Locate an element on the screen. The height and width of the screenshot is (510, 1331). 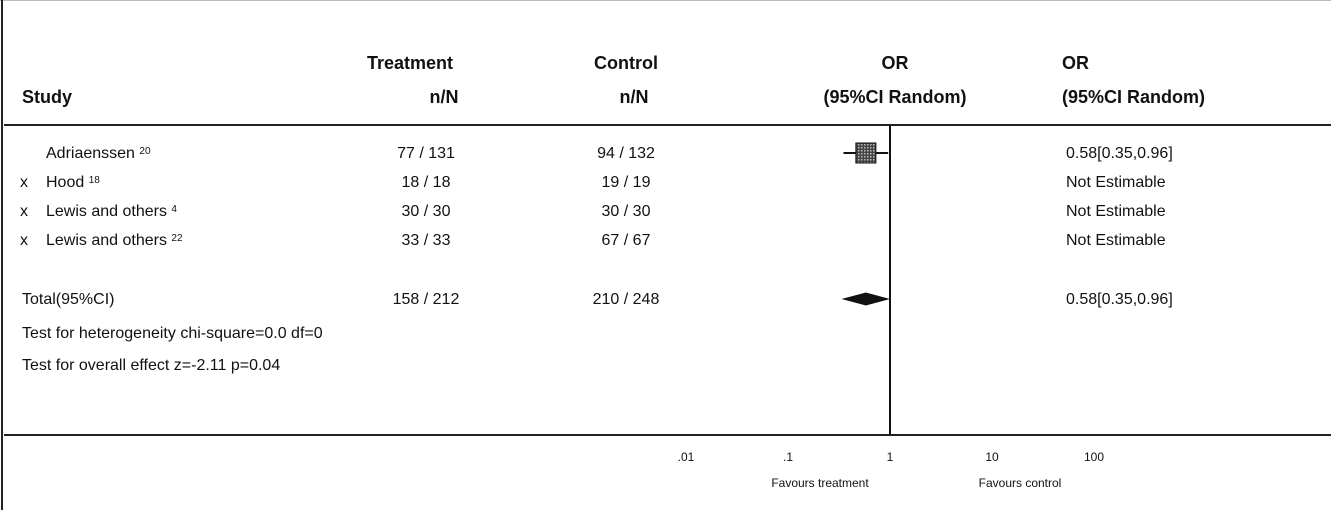
total-or-value: 0.58[0.35,0.96] is located at coordinates (1119, 299).